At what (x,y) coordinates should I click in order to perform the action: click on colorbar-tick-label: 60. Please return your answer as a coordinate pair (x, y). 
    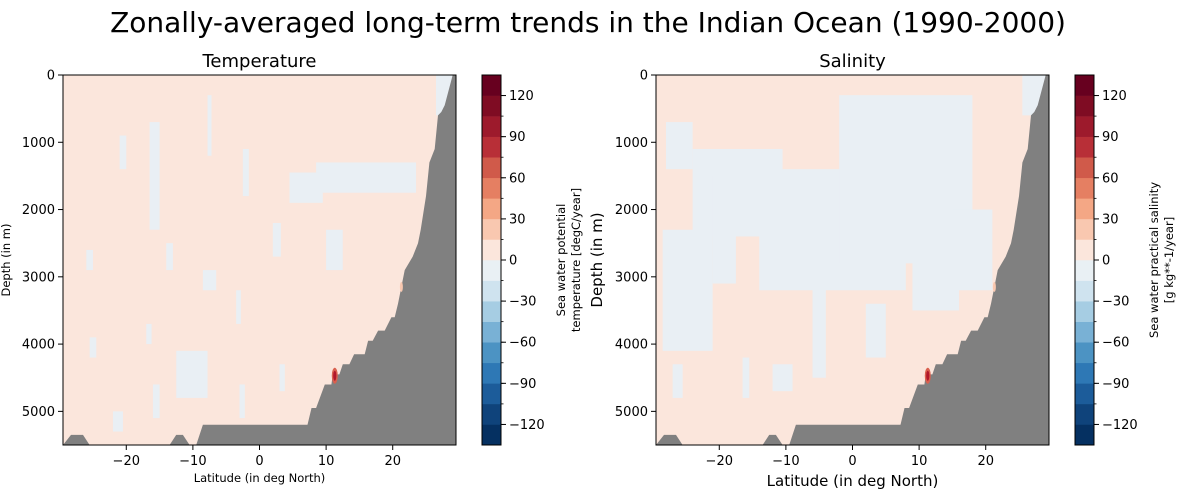
    Looking at the image, I should click on (1110, 178).